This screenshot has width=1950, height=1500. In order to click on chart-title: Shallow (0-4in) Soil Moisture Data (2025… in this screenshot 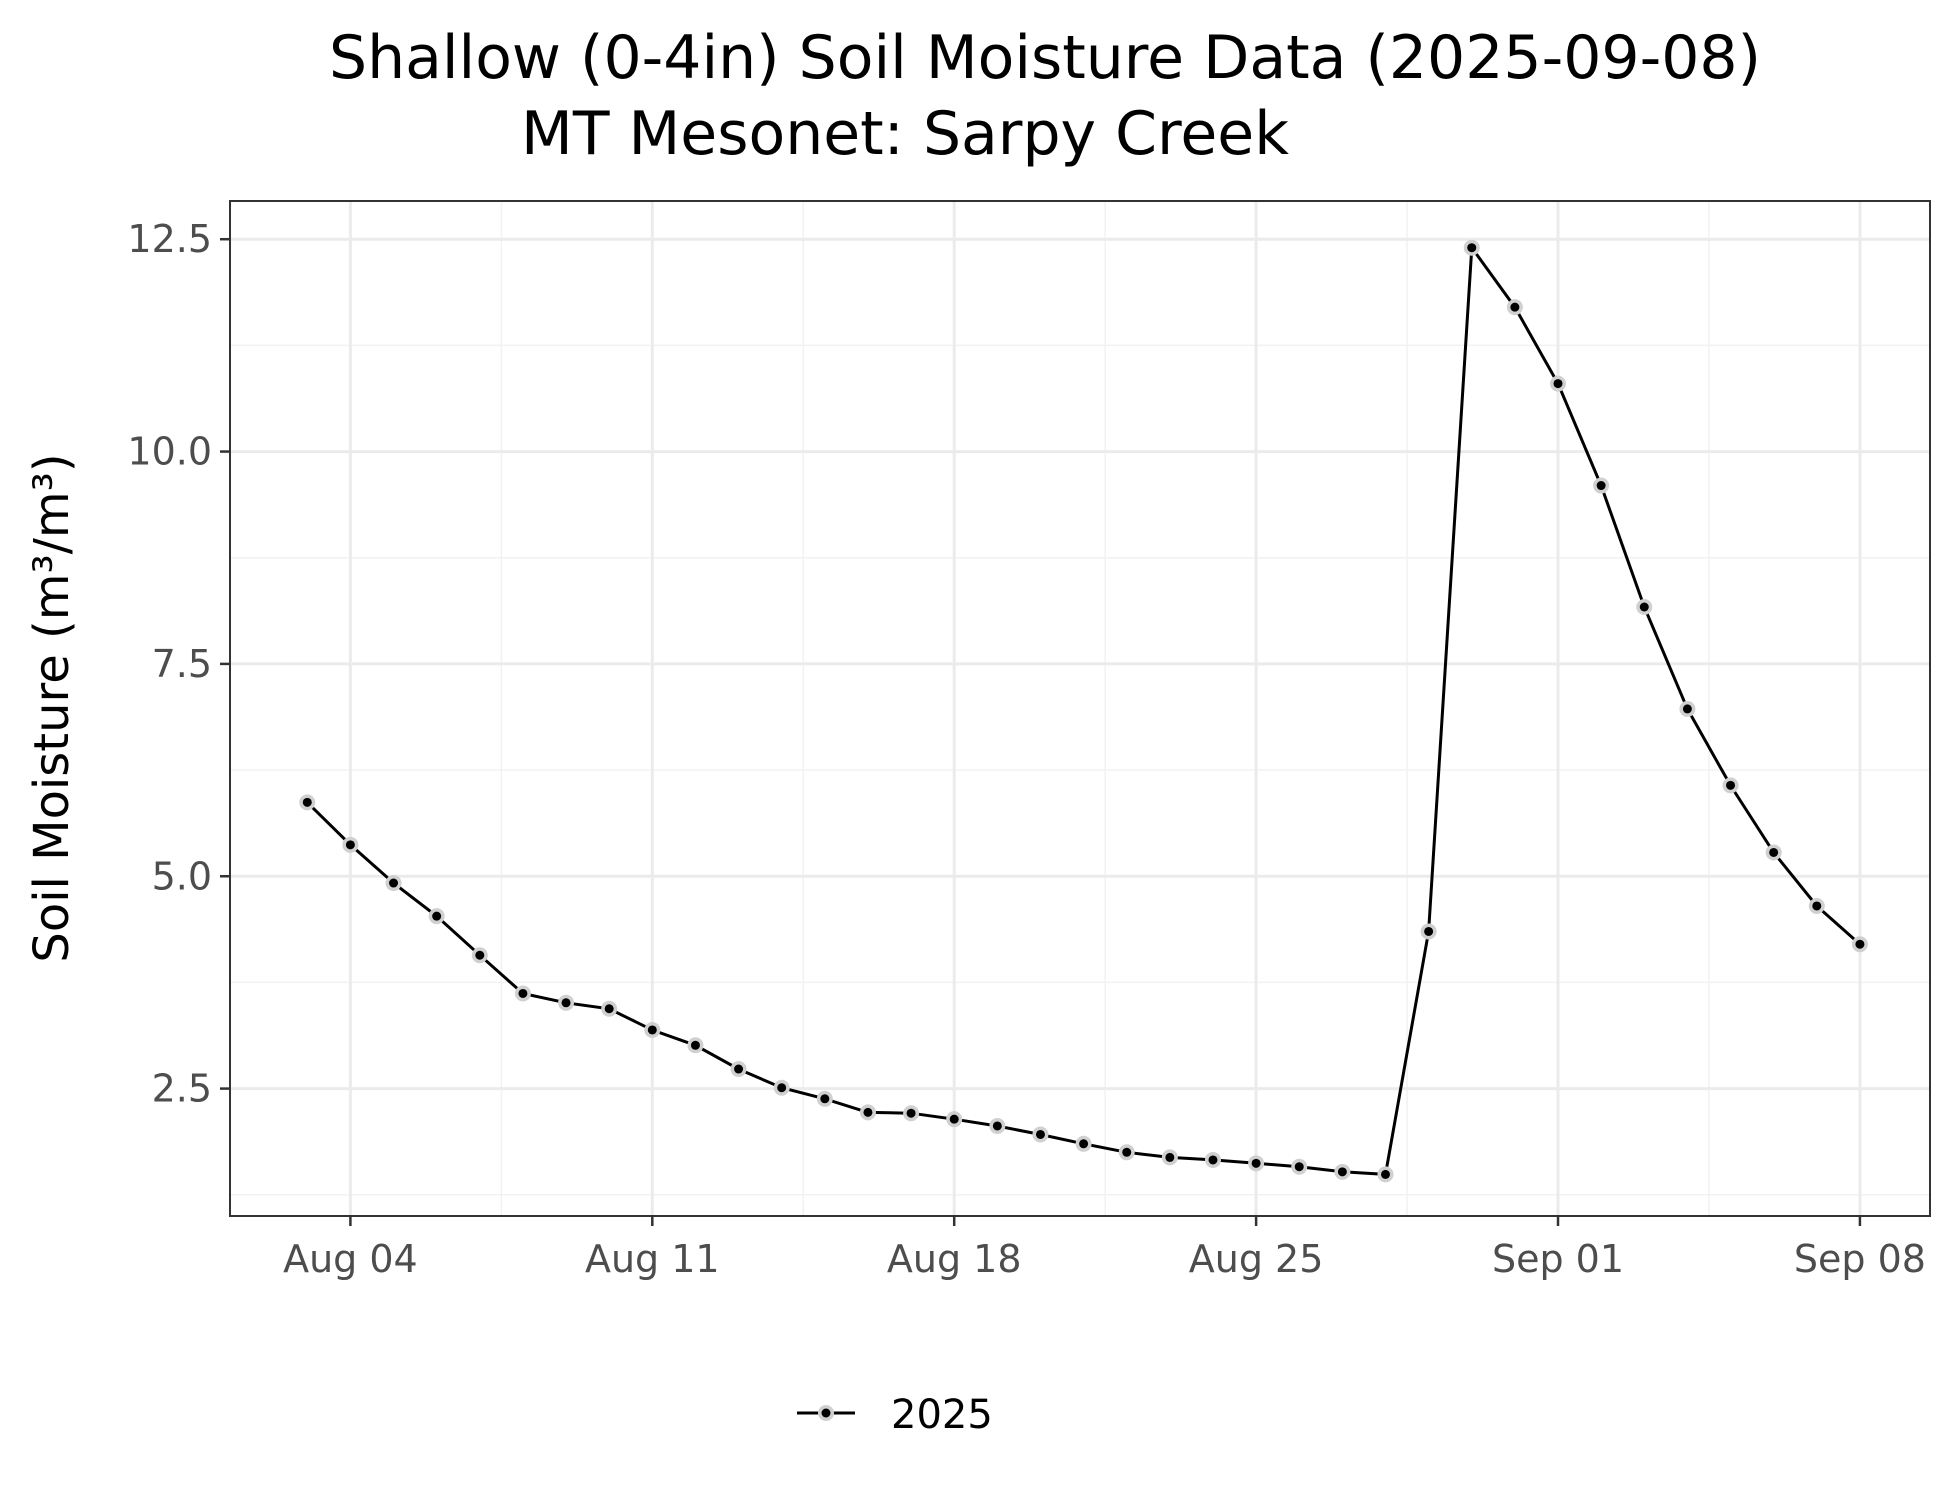, I will do `click(1045, 58)`.